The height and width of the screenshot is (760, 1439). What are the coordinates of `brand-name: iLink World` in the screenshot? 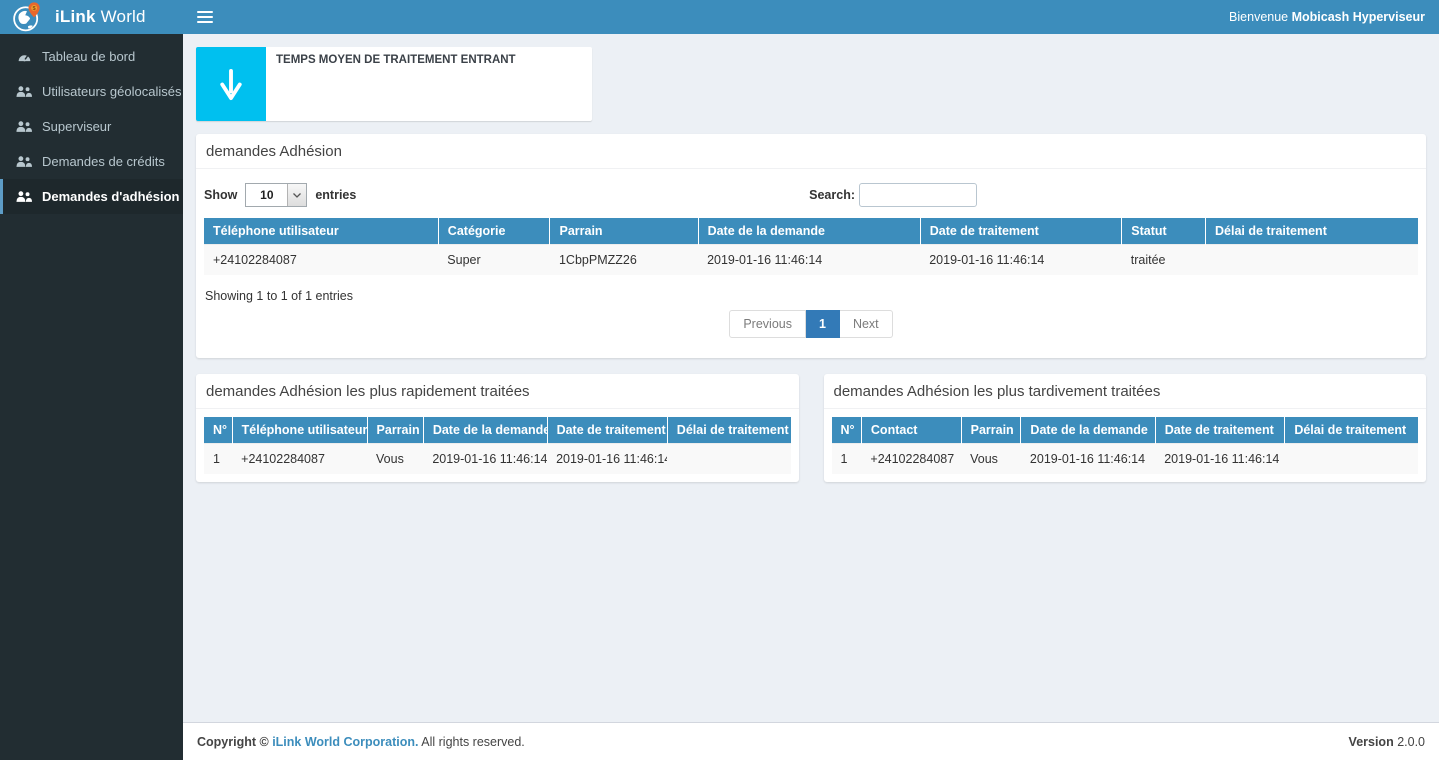 It's located at (100, 16).